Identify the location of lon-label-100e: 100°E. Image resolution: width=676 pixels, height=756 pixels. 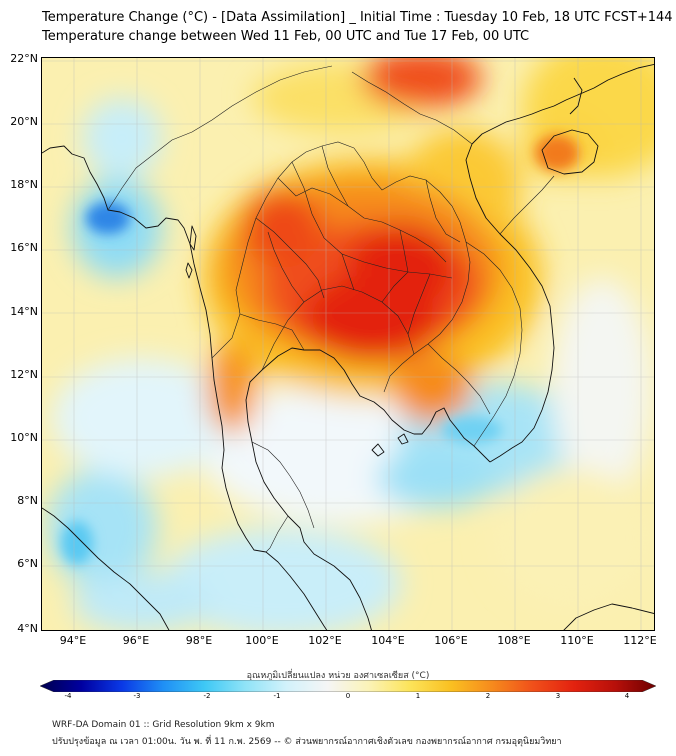
(262, 640).